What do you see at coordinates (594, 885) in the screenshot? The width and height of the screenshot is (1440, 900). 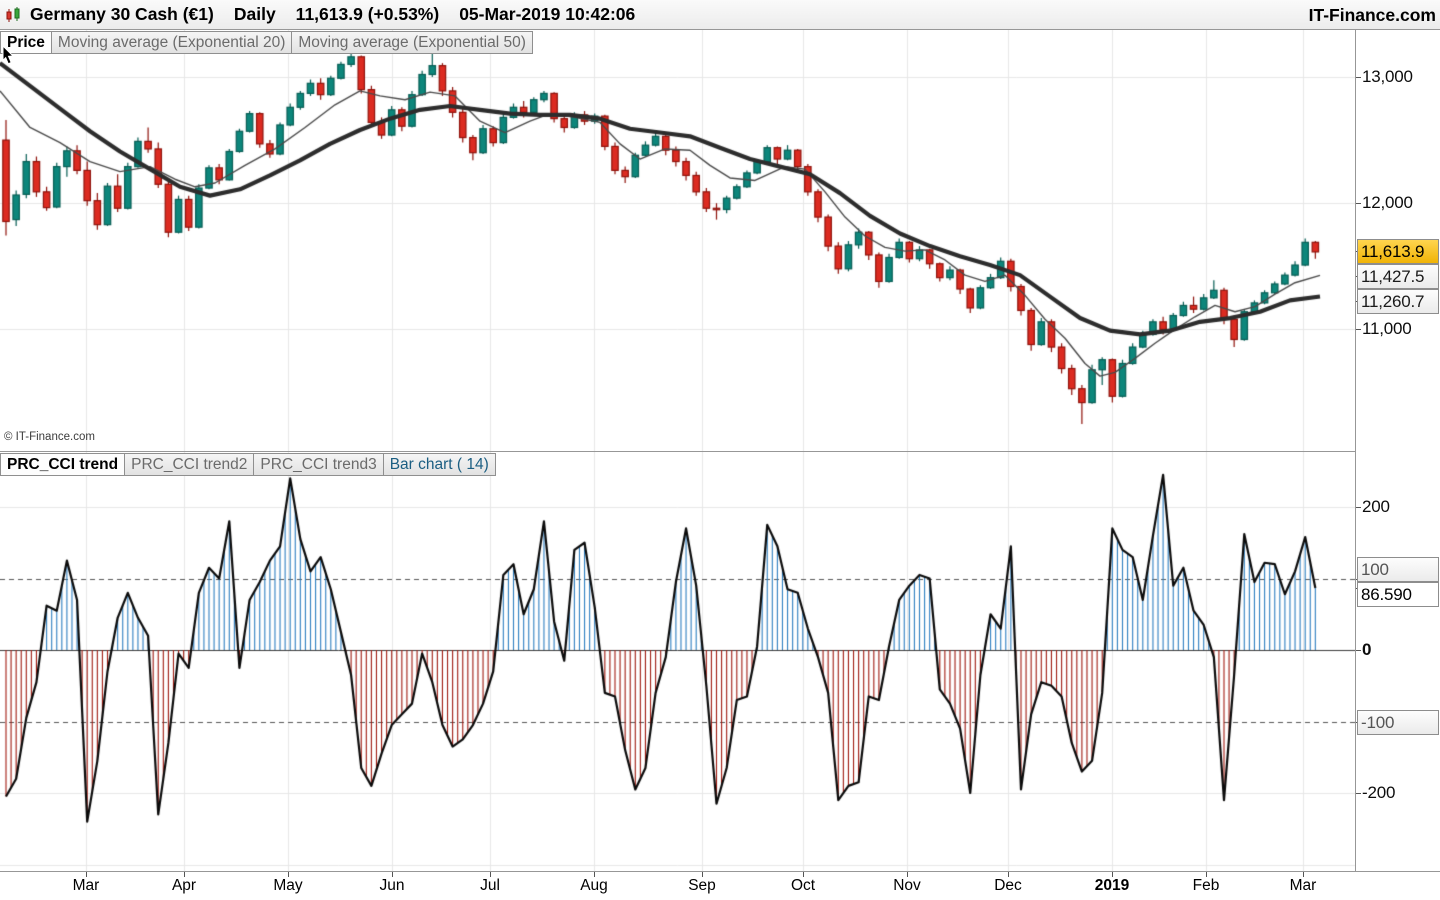 I see `month-label-aug: Aug` at bounding box center [594, 885].